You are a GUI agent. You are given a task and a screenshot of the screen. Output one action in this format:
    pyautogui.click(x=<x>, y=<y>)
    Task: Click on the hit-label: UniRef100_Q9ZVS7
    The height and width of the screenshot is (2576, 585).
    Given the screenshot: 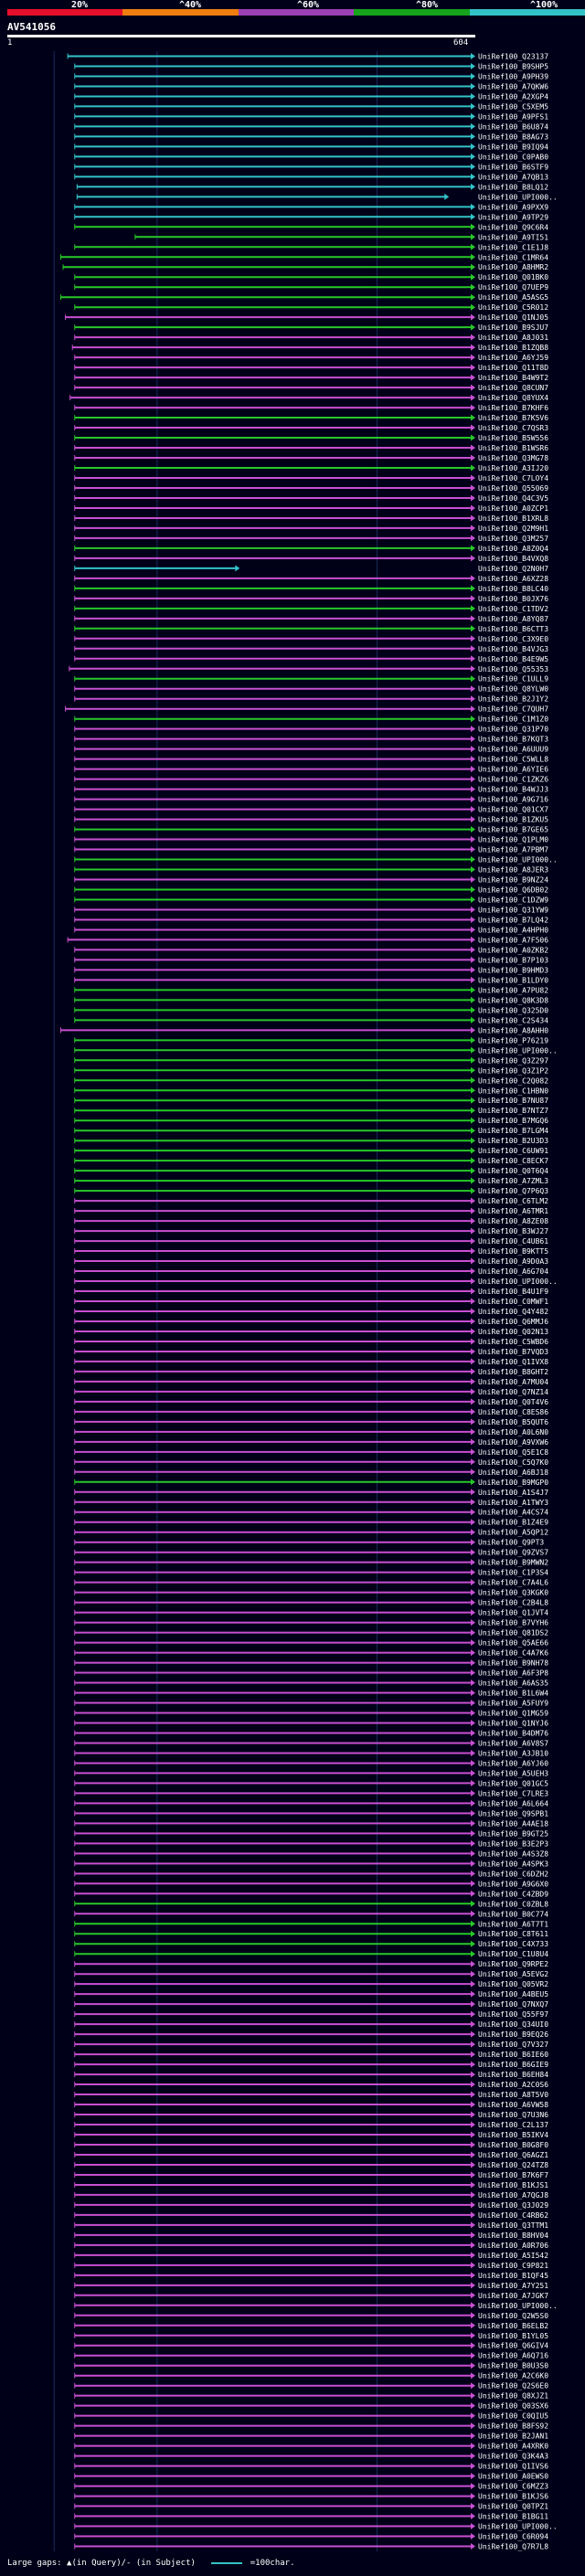 What is the action you would take?
    pyautogui.click(x=513, y=1553)
    